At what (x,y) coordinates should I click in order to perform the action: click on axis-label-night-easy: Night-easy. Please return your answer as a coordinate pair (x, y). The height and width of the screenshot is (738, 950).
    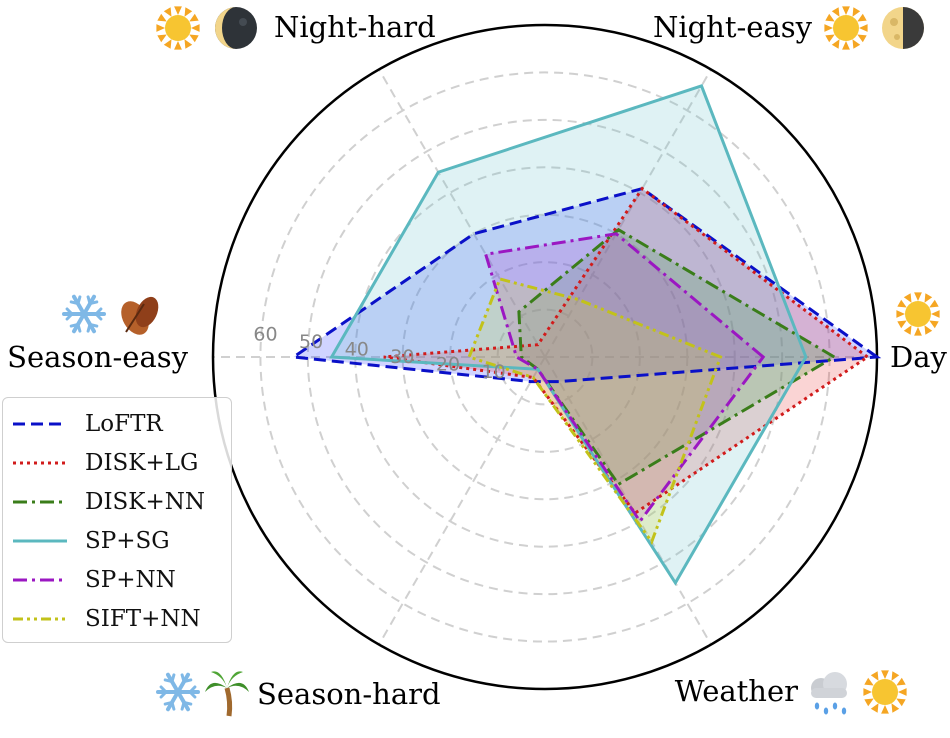
    Looking at the image, I should click on (733, 27).